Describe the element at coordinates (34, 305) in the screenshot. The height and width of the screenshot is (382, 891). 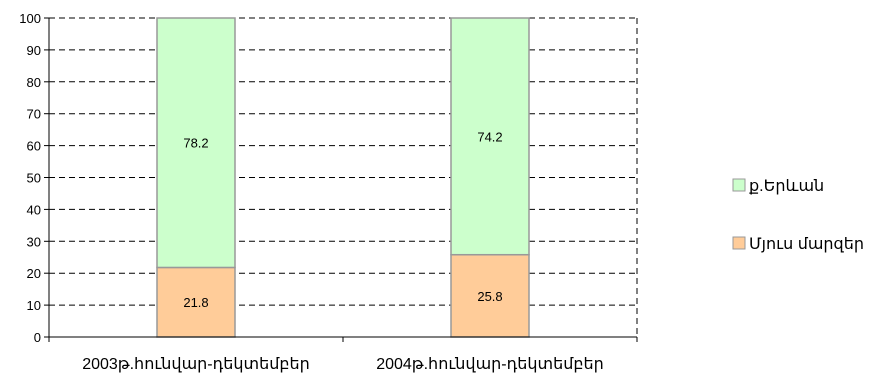
I see `y-tick-label: 10` at that location.